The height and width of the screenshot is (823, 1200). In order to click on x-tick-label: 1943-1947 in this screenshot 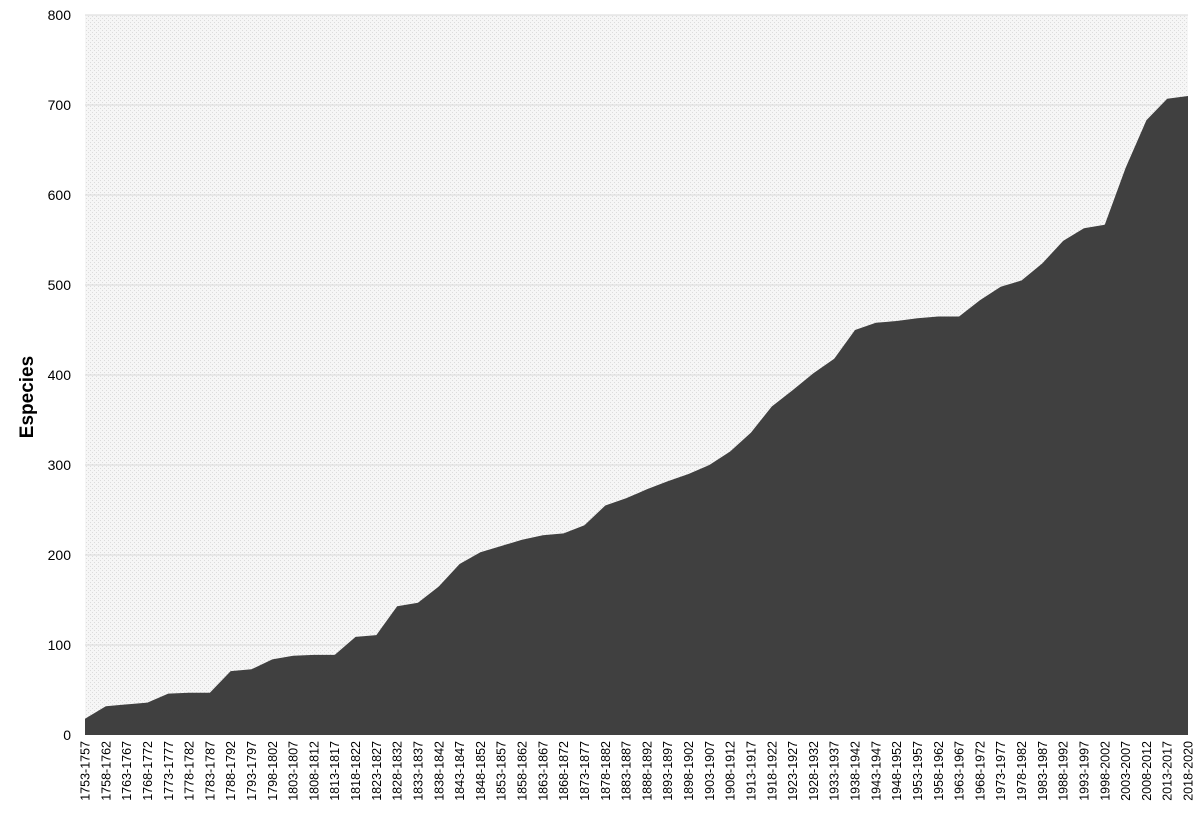, I will do `click(876, 771)`.